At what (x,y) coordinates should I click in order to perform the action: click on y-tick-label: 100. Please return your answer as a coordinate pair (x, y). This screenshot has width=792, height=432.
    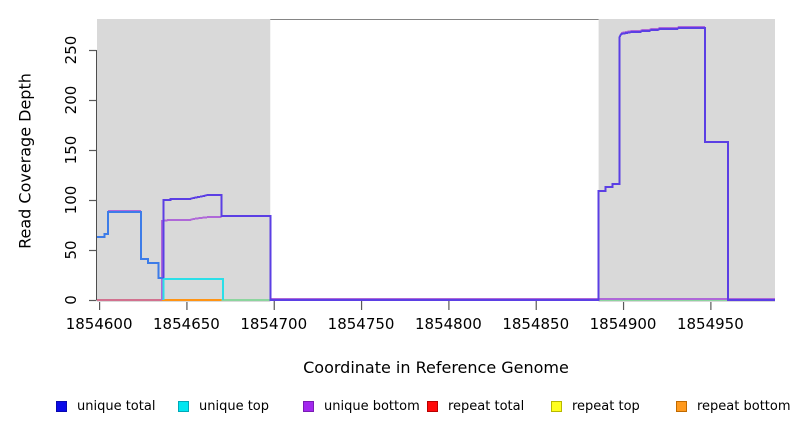
    Looking at the image, I should click on (71, 200).